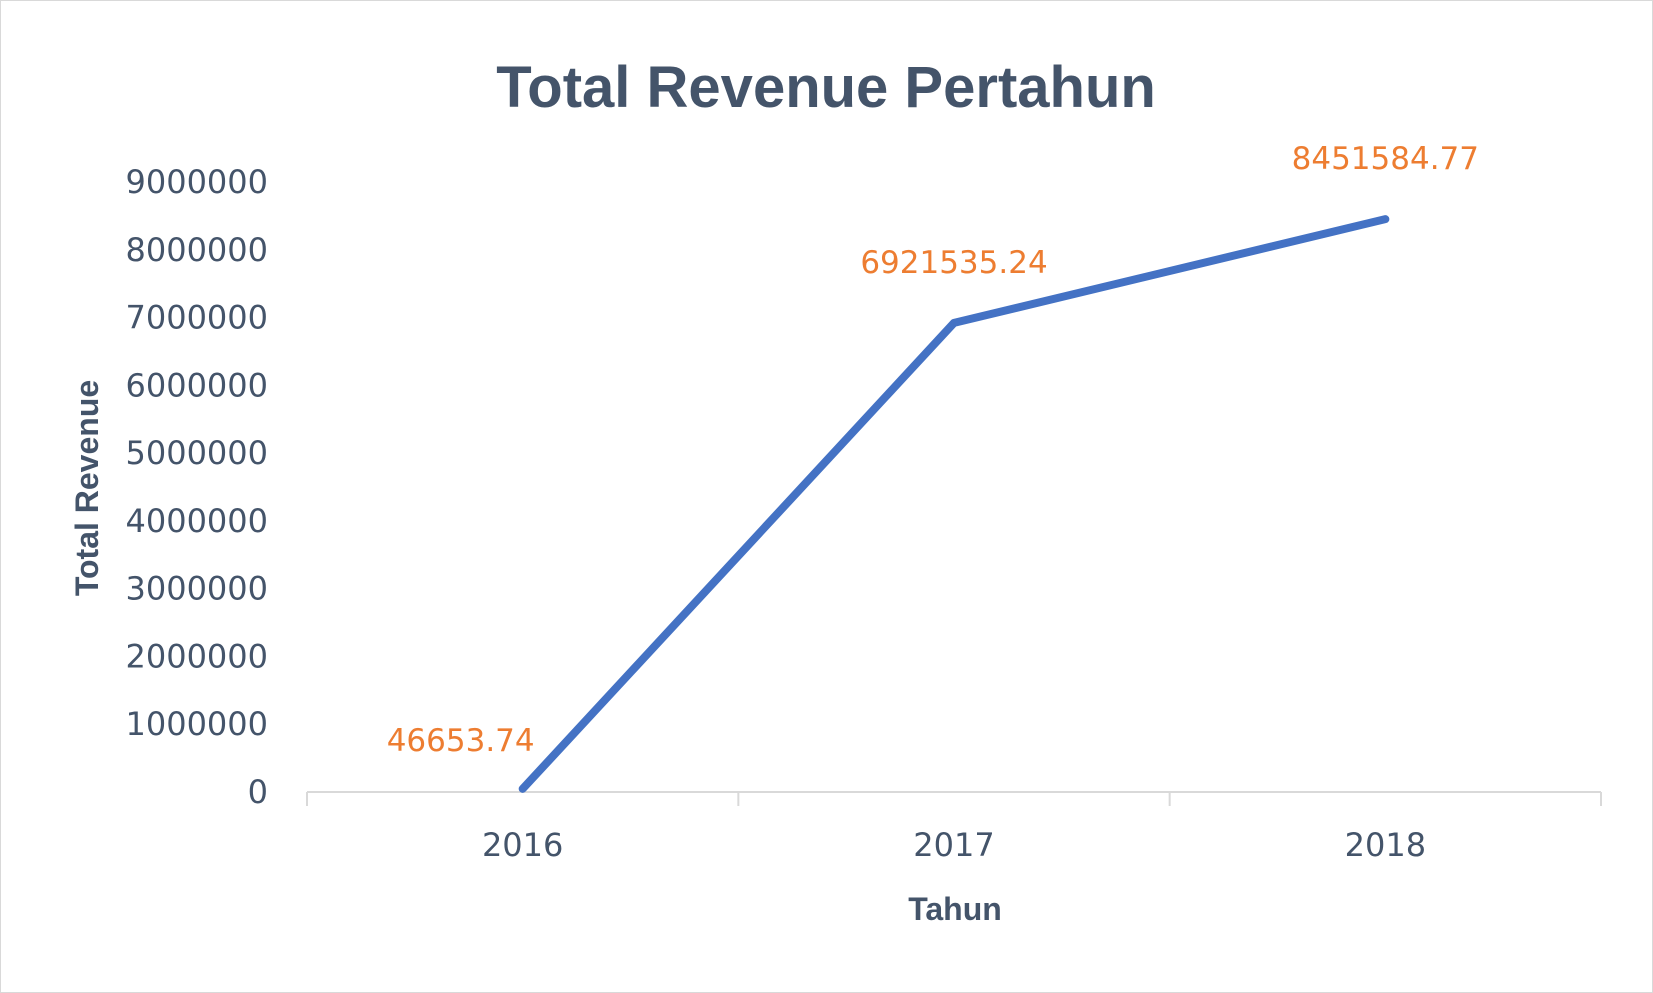 This screenshot has height=993, width=1653. What do you see at coordinates (196, 521) in the screenshot?
I see `y-tick-label: 4000000` at bounding box center [196, 521].